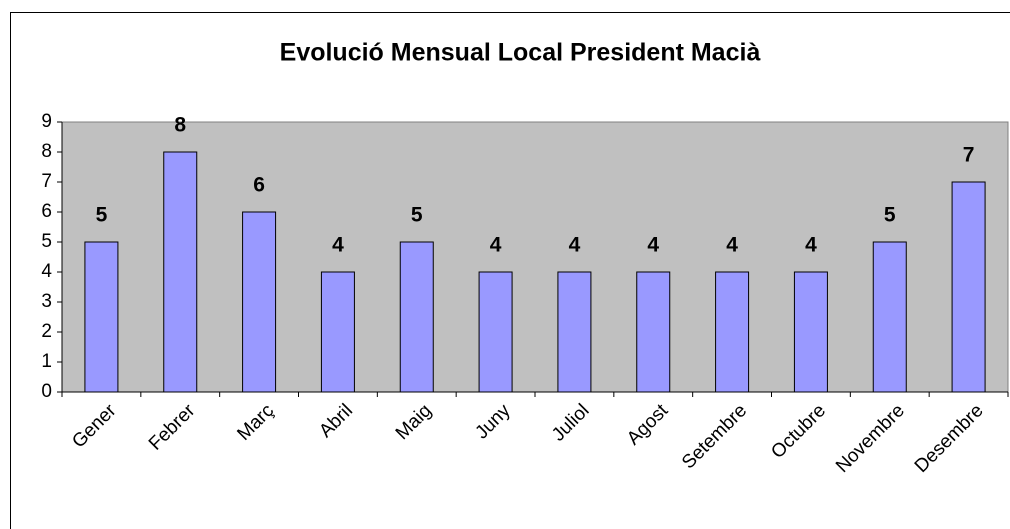 Image resolution: width=1010 pixels, height=529 pixels. I want to click on y-tick-label: 1, so click(46, 361).